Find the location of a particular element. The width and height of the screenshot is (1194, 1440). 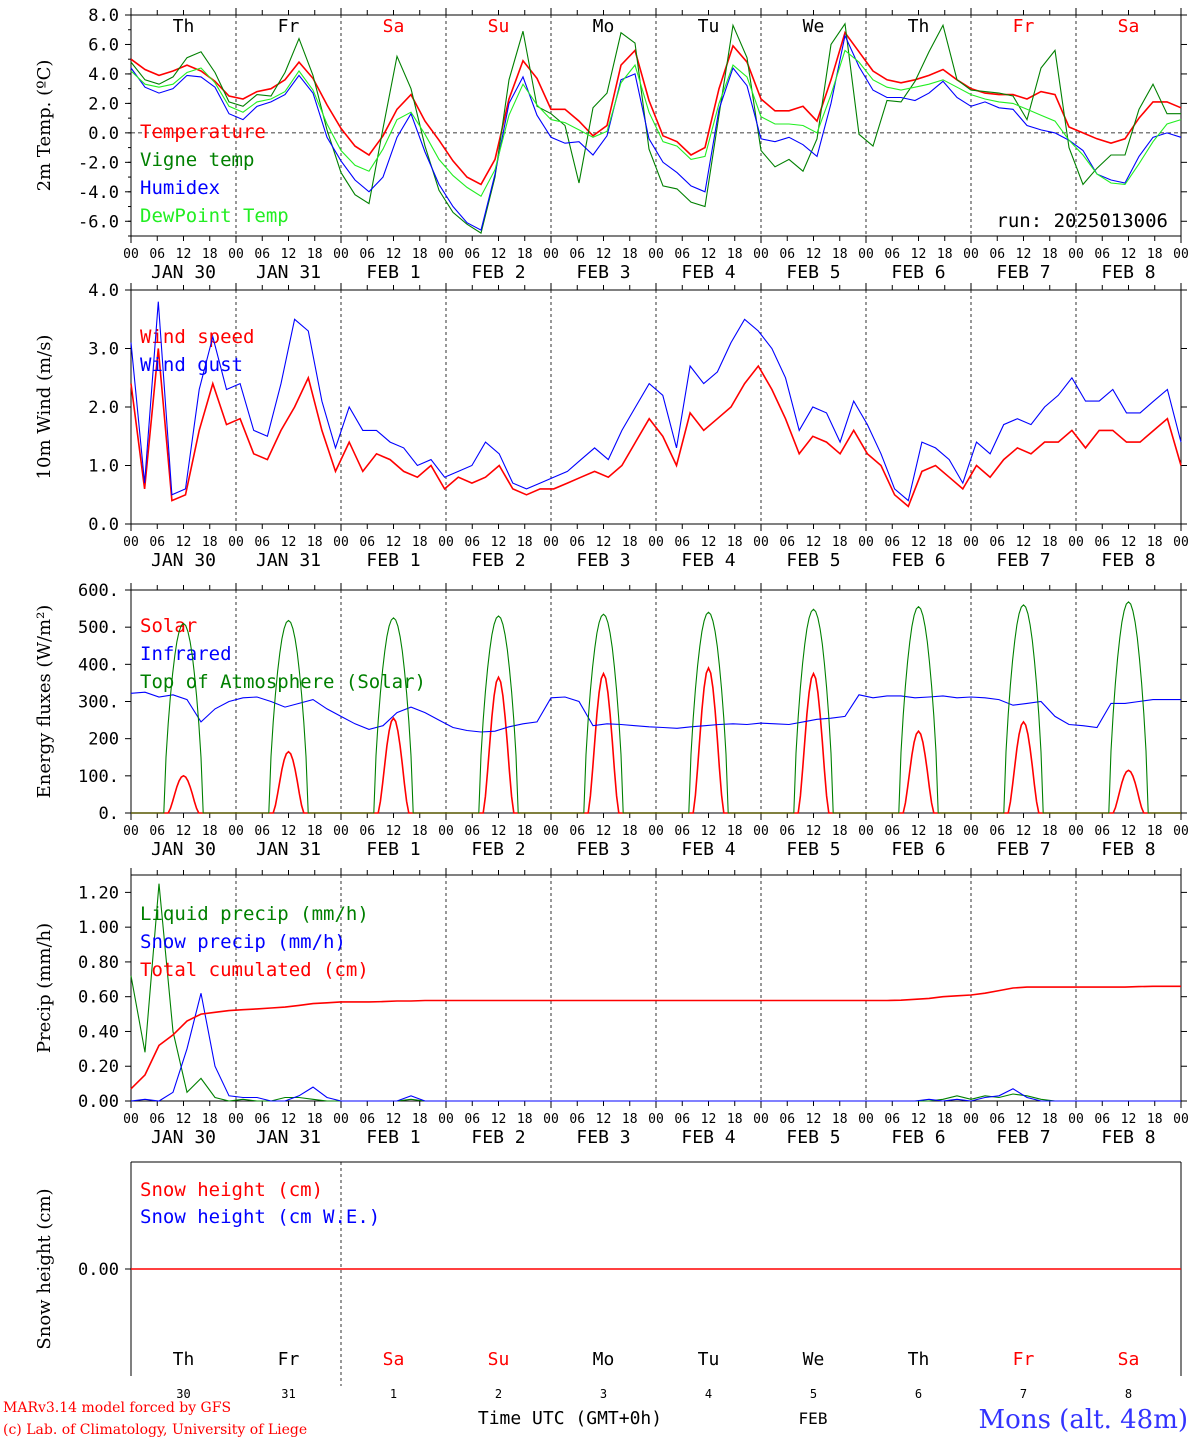

day-number: 2 is located at coordinates (498, 1394).